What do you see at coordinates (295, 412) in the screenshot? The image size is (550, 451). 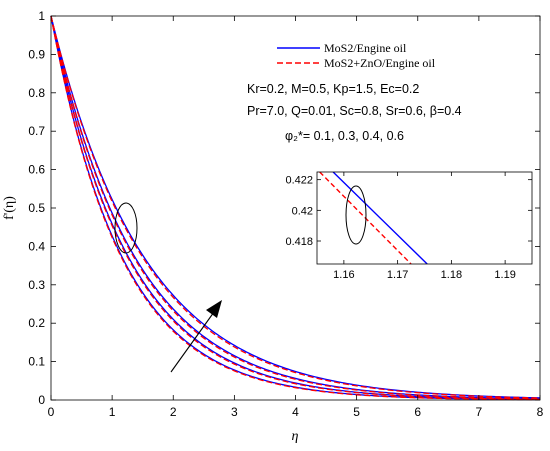 I see `x-tick-label: 4` at bounding box center [295, 412].